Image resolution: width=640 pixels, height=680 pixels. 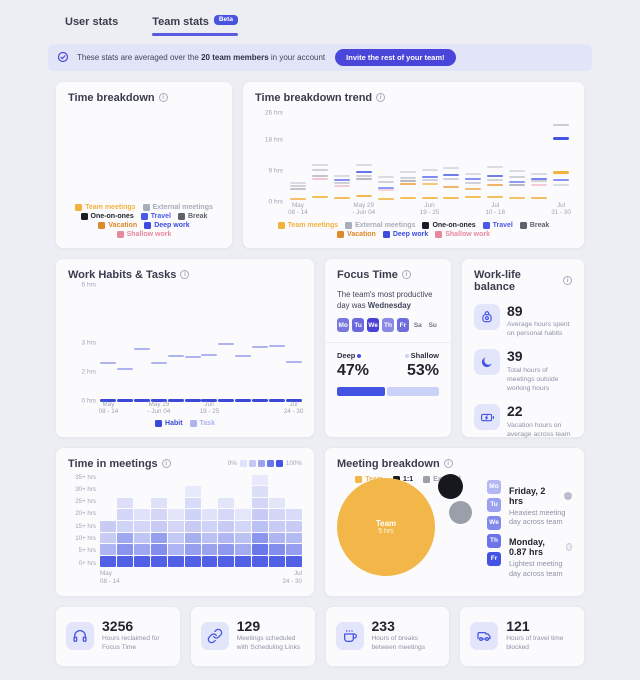 What do you see at coordinates (350, 355) in the screenshot?
I see `deep-label: Deep` at bounding box center [350, 355].